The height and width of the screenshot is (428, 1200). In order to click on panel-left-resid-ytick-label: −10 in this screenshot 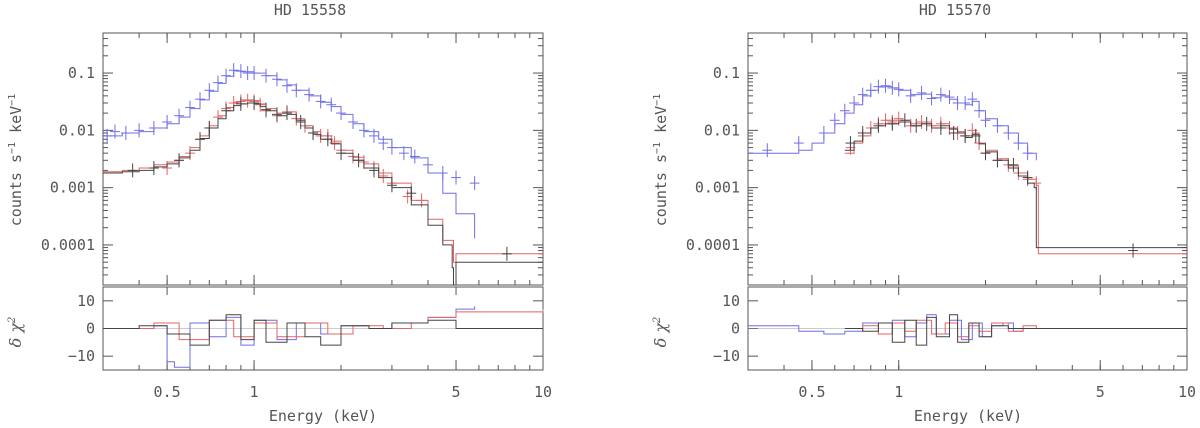, I will do `click(81, 356)`.